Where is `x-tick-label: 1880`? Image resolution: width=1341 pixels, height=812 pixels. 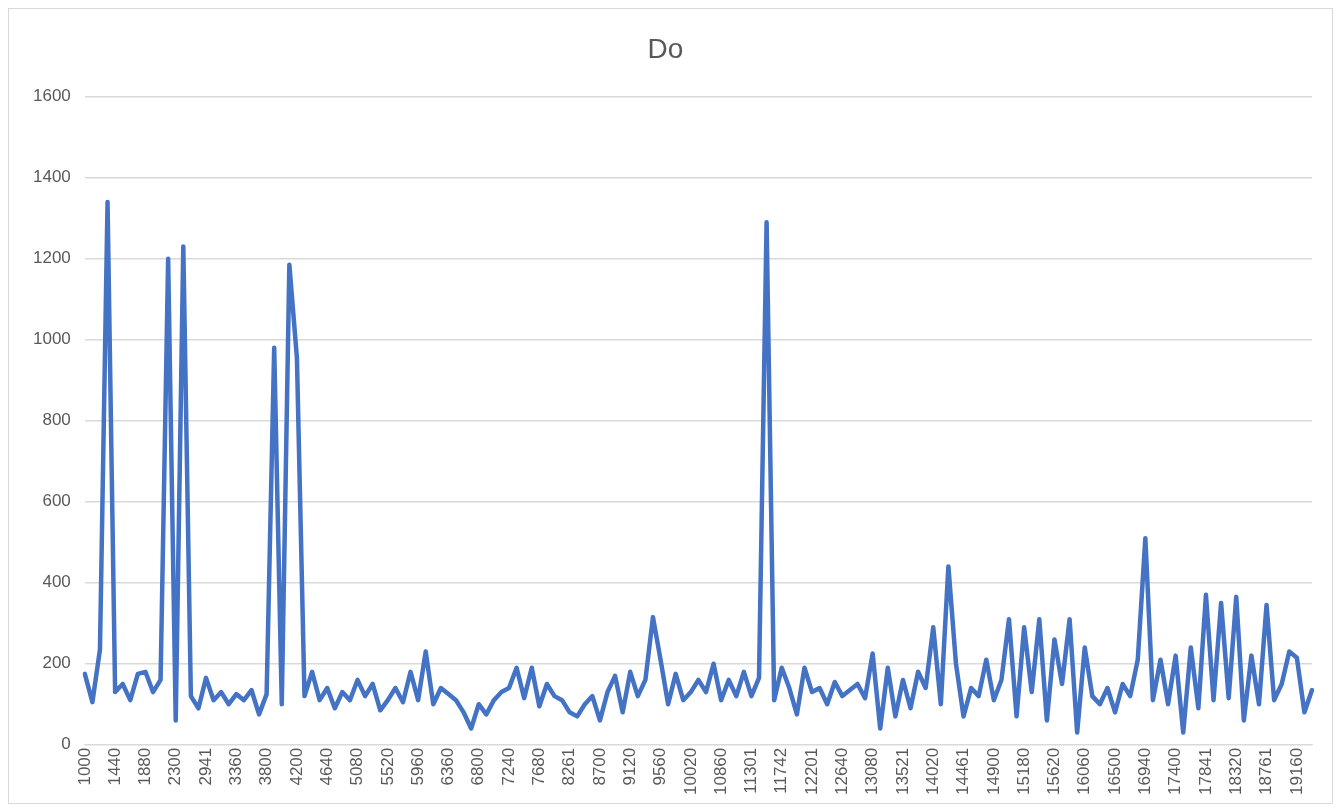
x-tick-label: 1880 is located at coordinates (145, 766).